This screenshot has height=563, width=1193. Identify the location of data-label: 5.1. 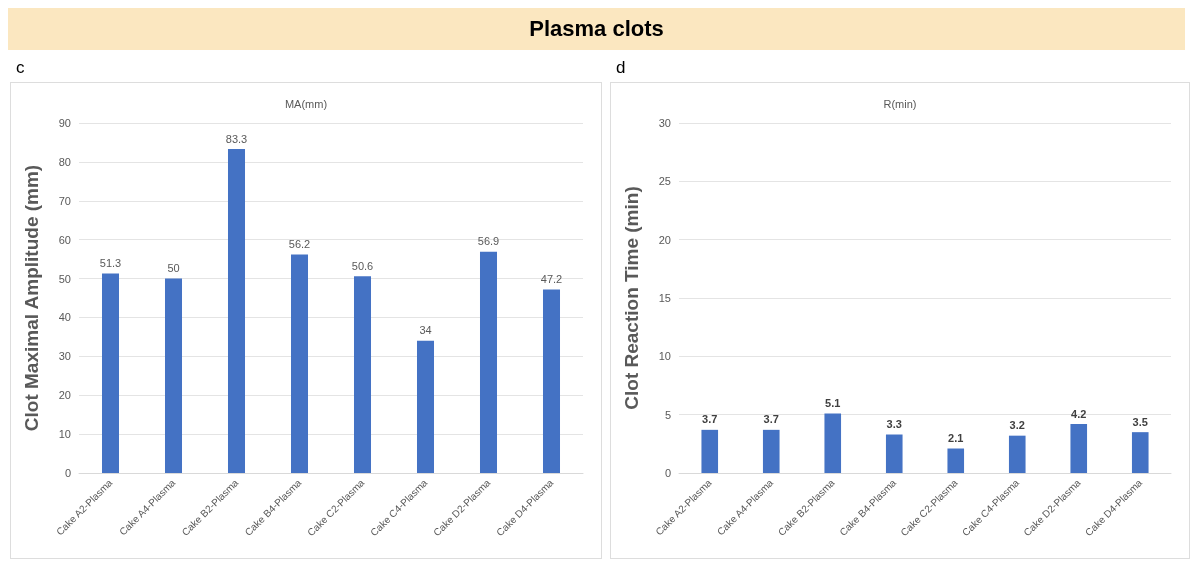
(833, 403).